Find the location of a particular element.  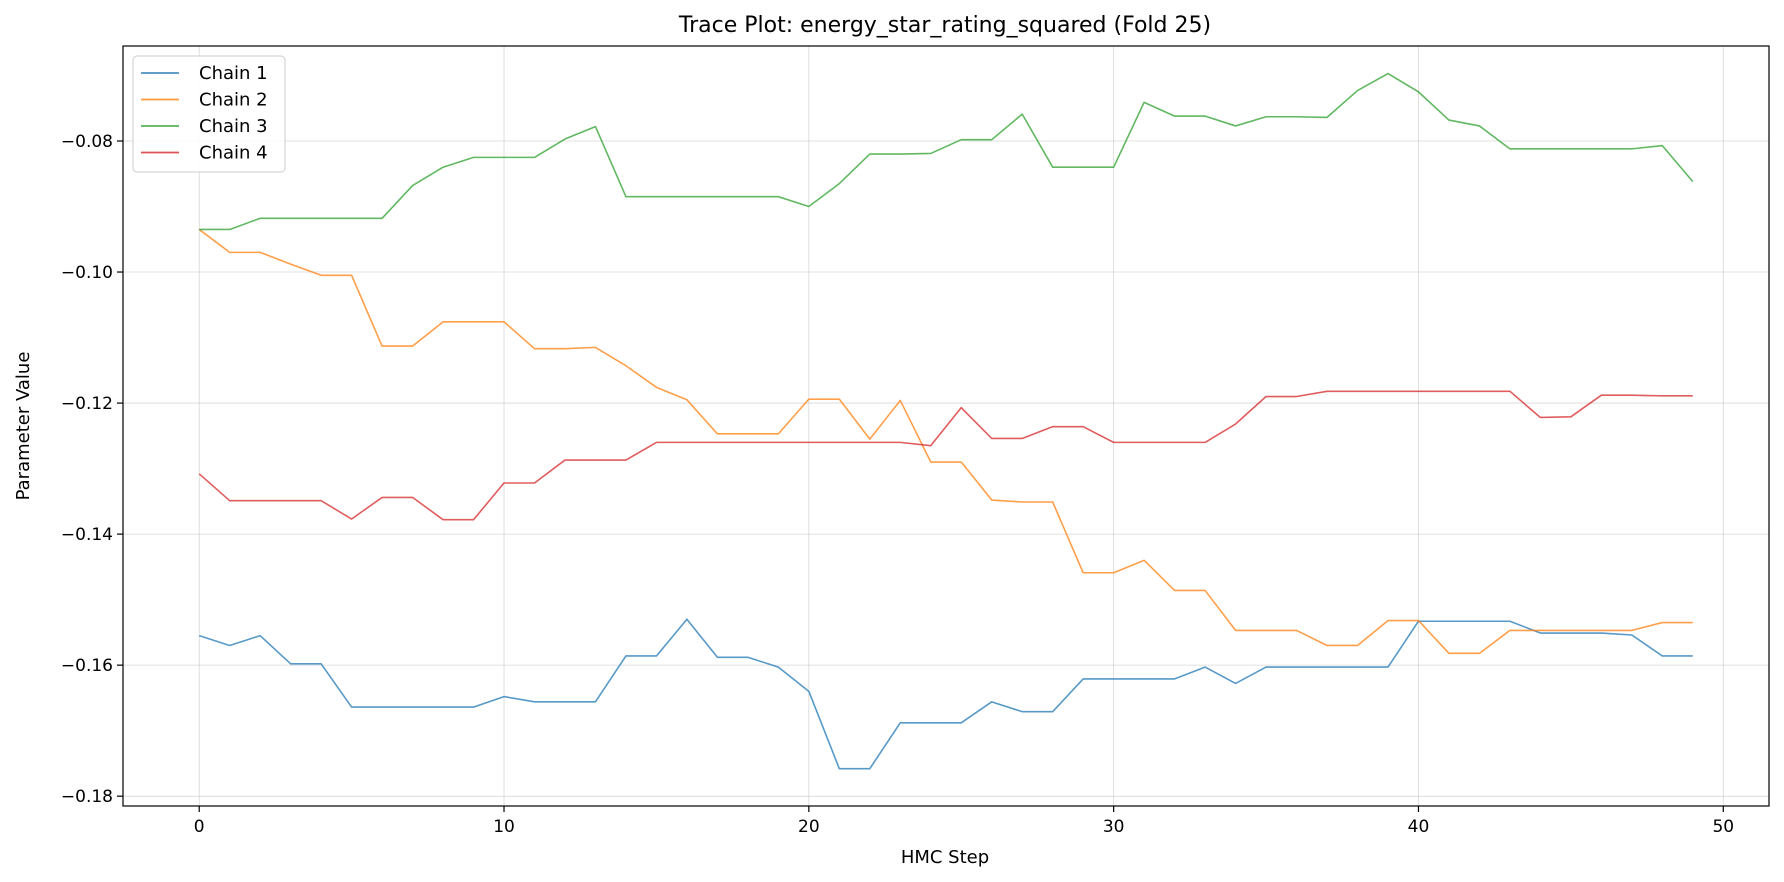

y-tick-label: −0.18 is located at coordinates (87, 797).